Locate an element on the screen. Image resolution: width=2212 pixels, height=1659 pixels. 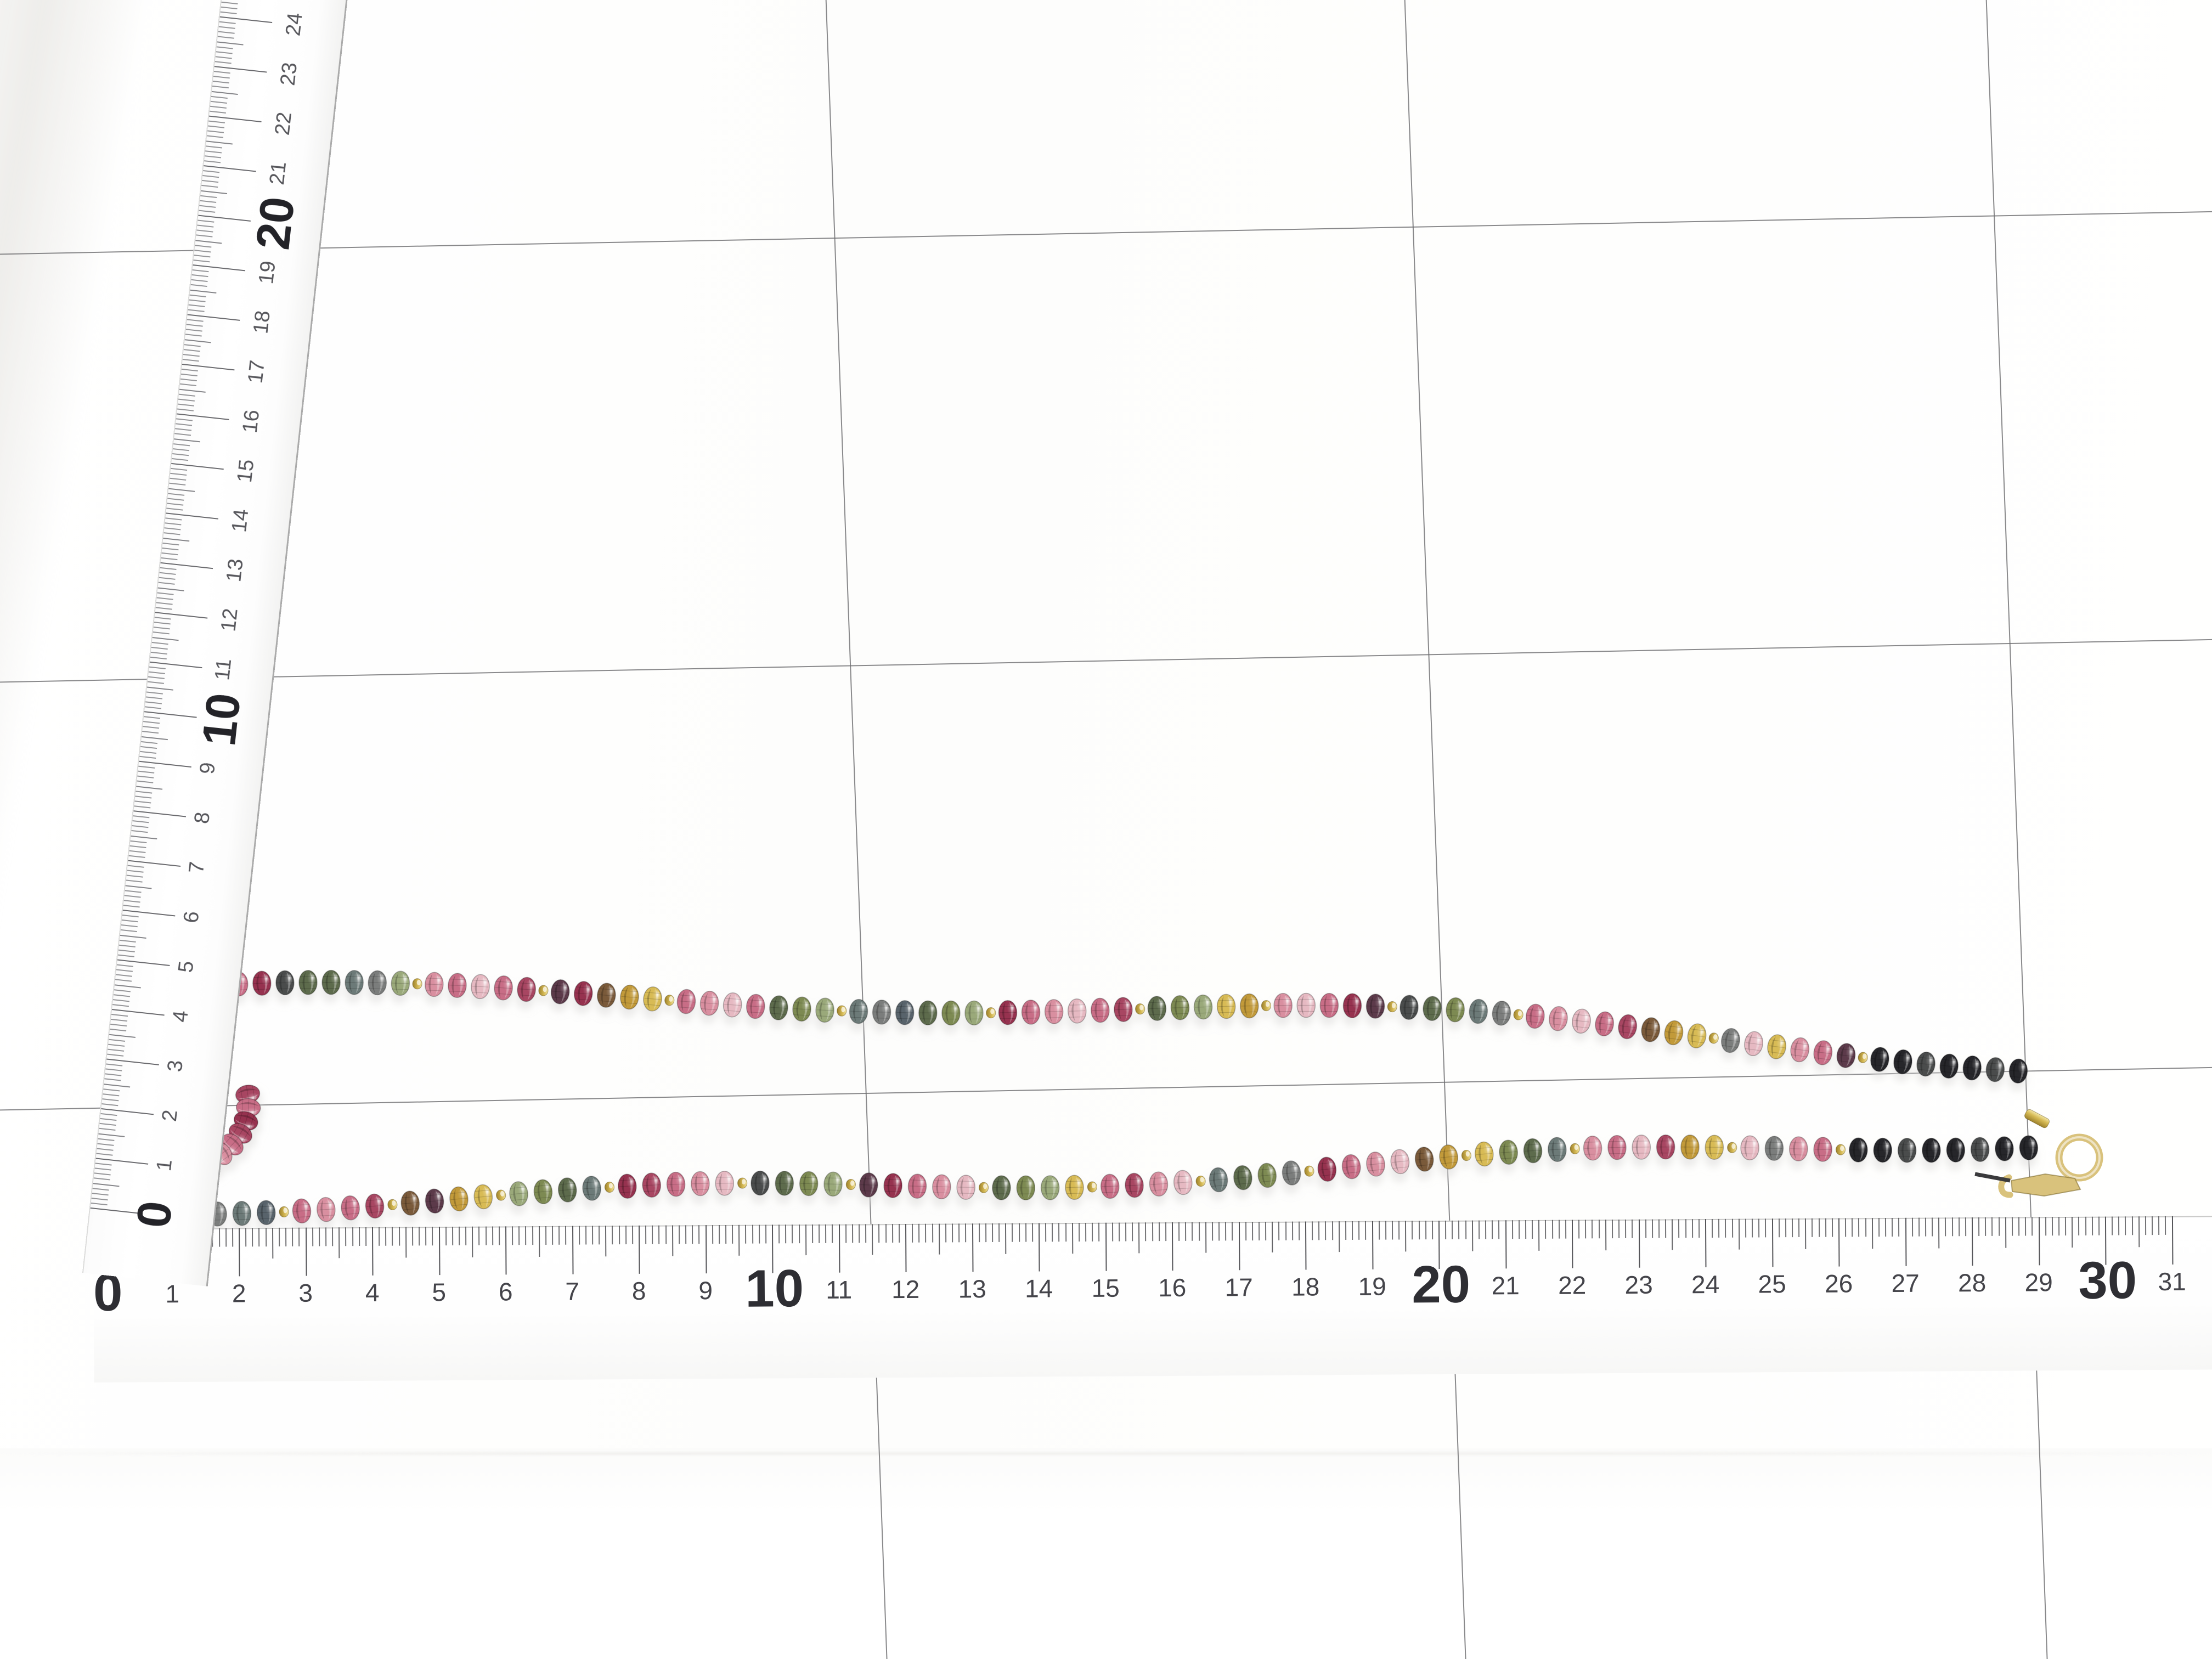
ruler-label: 24 is located at coordinates (1706, 1284).